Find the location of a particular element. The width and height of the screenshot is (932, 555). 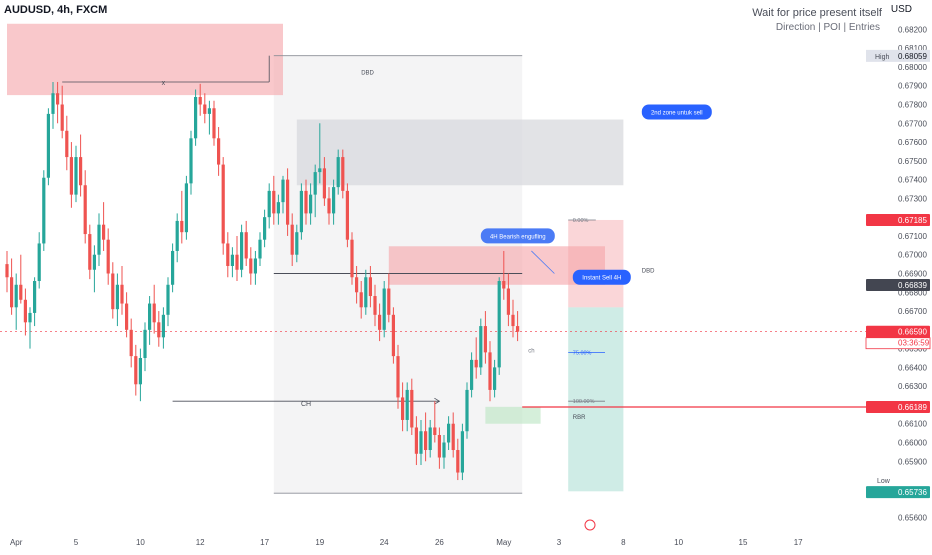

ch-label: CH is located at coordinates (306, 404).